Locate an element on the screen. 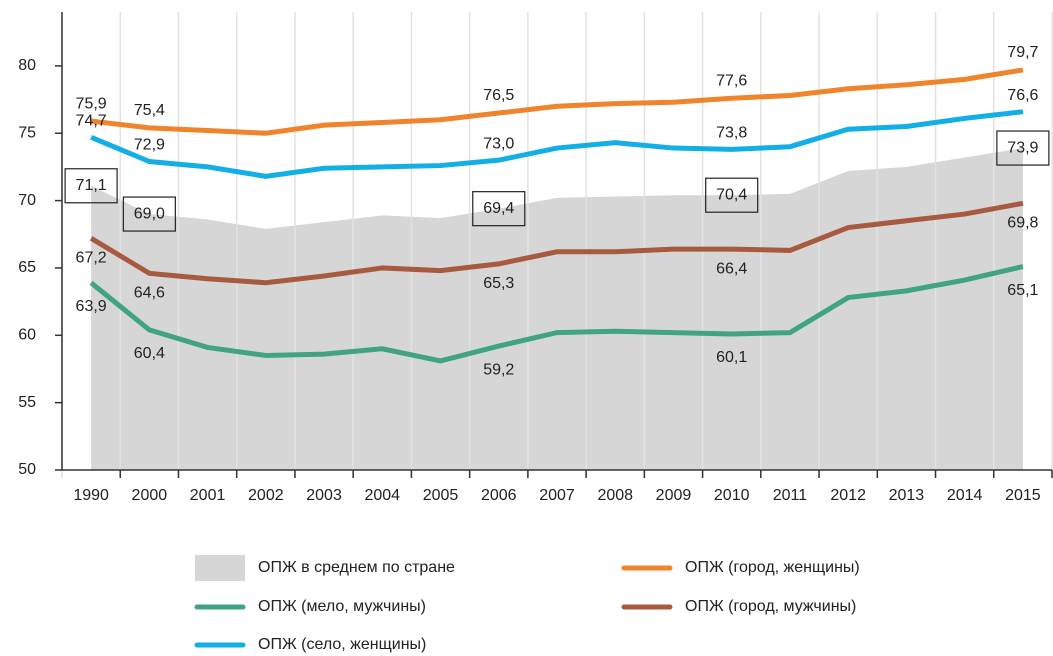 This screenshot has width=1053, height=656. x-tick-label: 2000 is located at coordinates (150, 495).